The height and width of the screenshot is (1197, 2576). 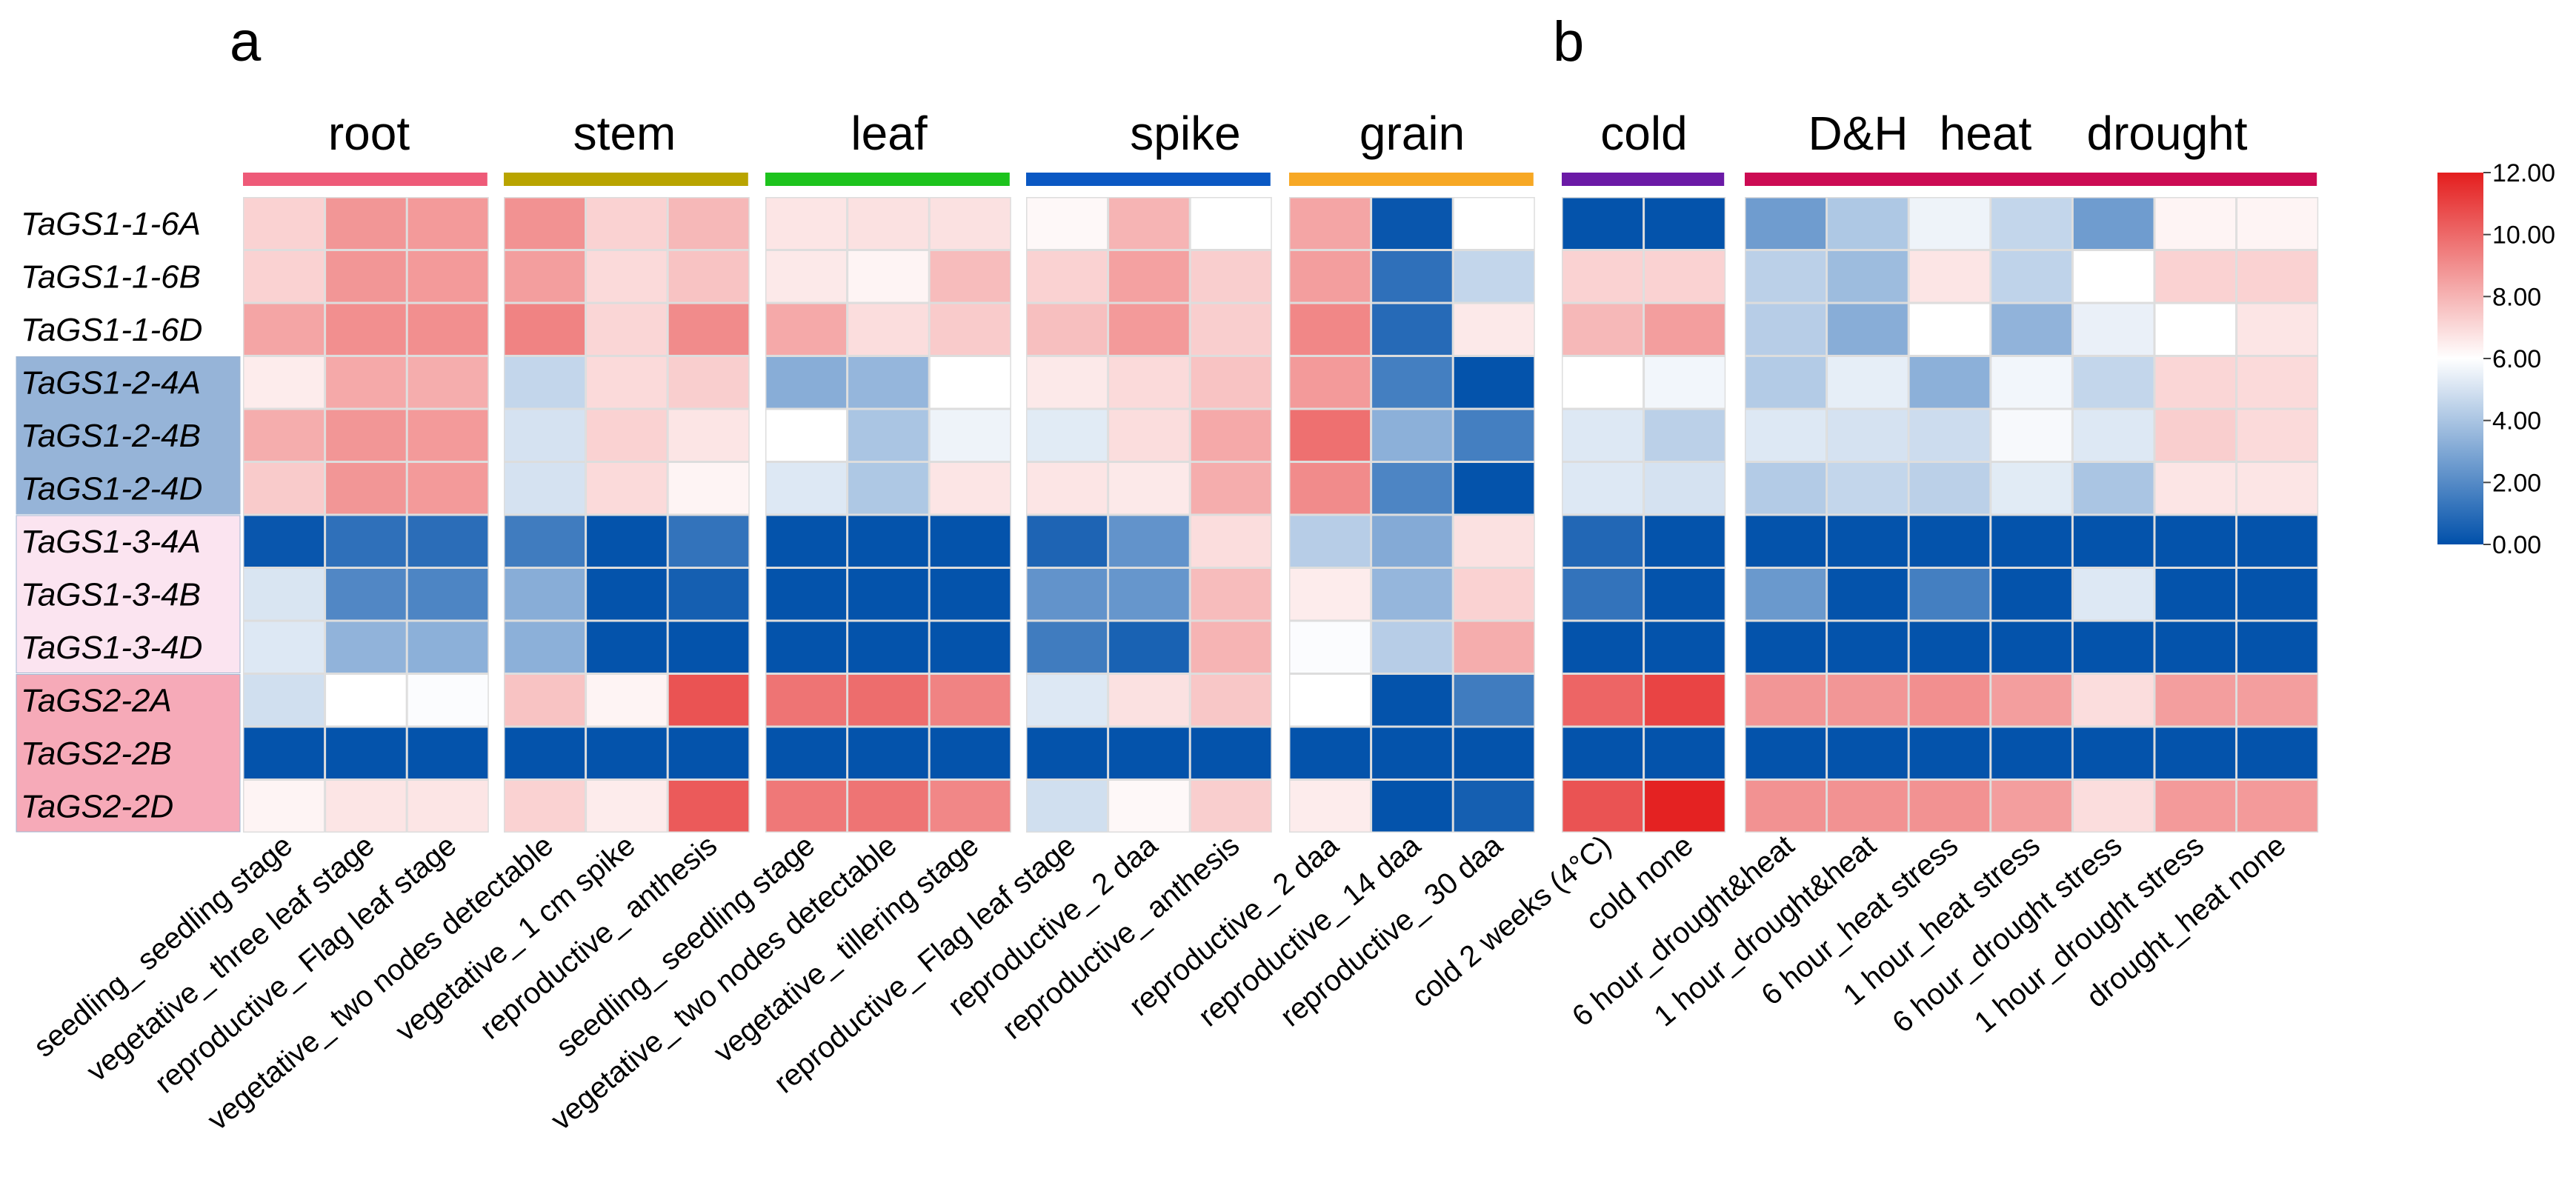 I want to click on group-label: cold, so click(x=1643, y=133).